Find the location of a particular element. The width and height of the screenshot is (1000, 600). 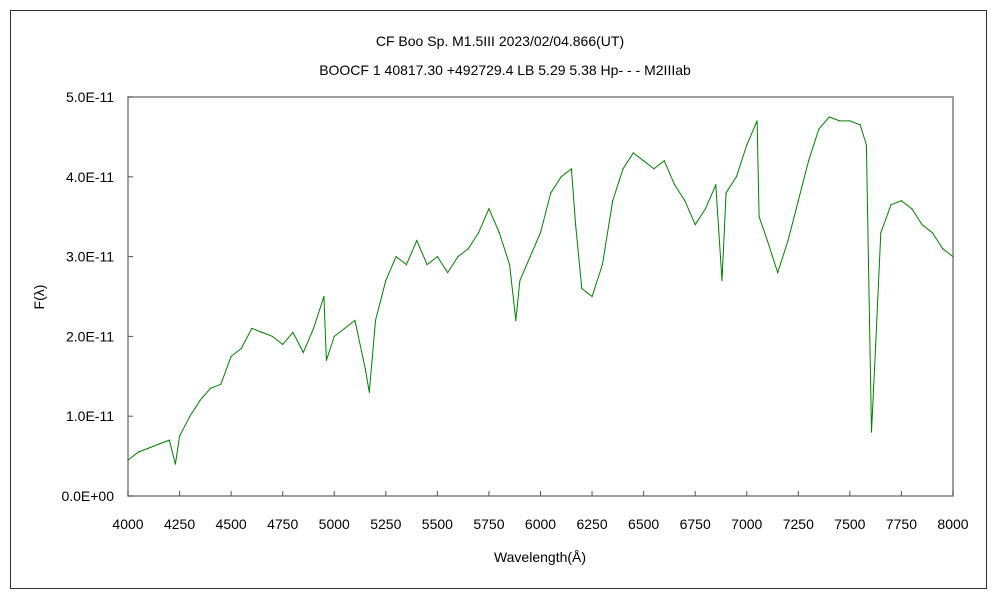

x-axis-label: Wavelength(Å) is located at coordinates (540, 557).